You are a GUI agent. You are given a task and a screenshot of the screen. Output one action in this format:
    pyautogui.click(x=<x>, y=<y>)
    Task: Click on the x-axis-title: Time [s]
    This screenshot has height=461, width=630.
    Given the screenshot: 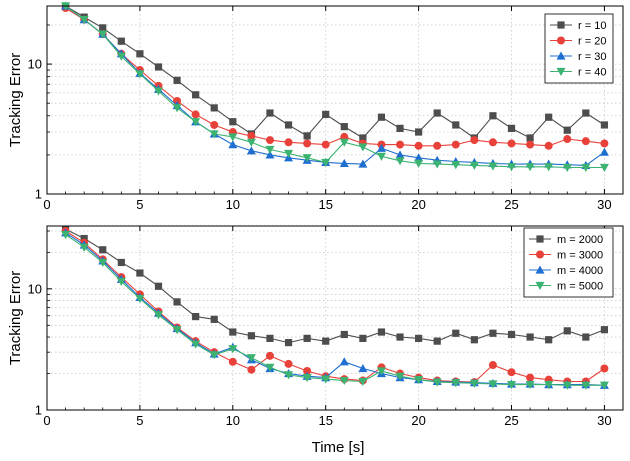 What is the action you would take?
    pyautogui.click(x=338, y=447)
    